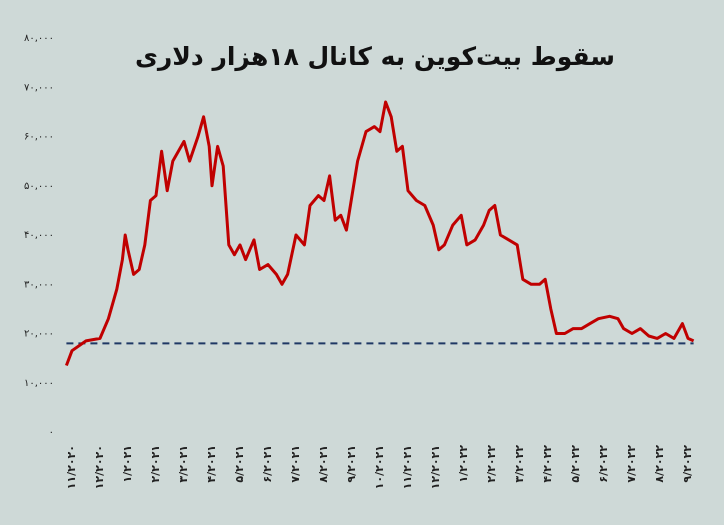 The image size is (724, 525). I want to click on x-tick-label: ۲/۲۰۲۲, so click(491, 464).